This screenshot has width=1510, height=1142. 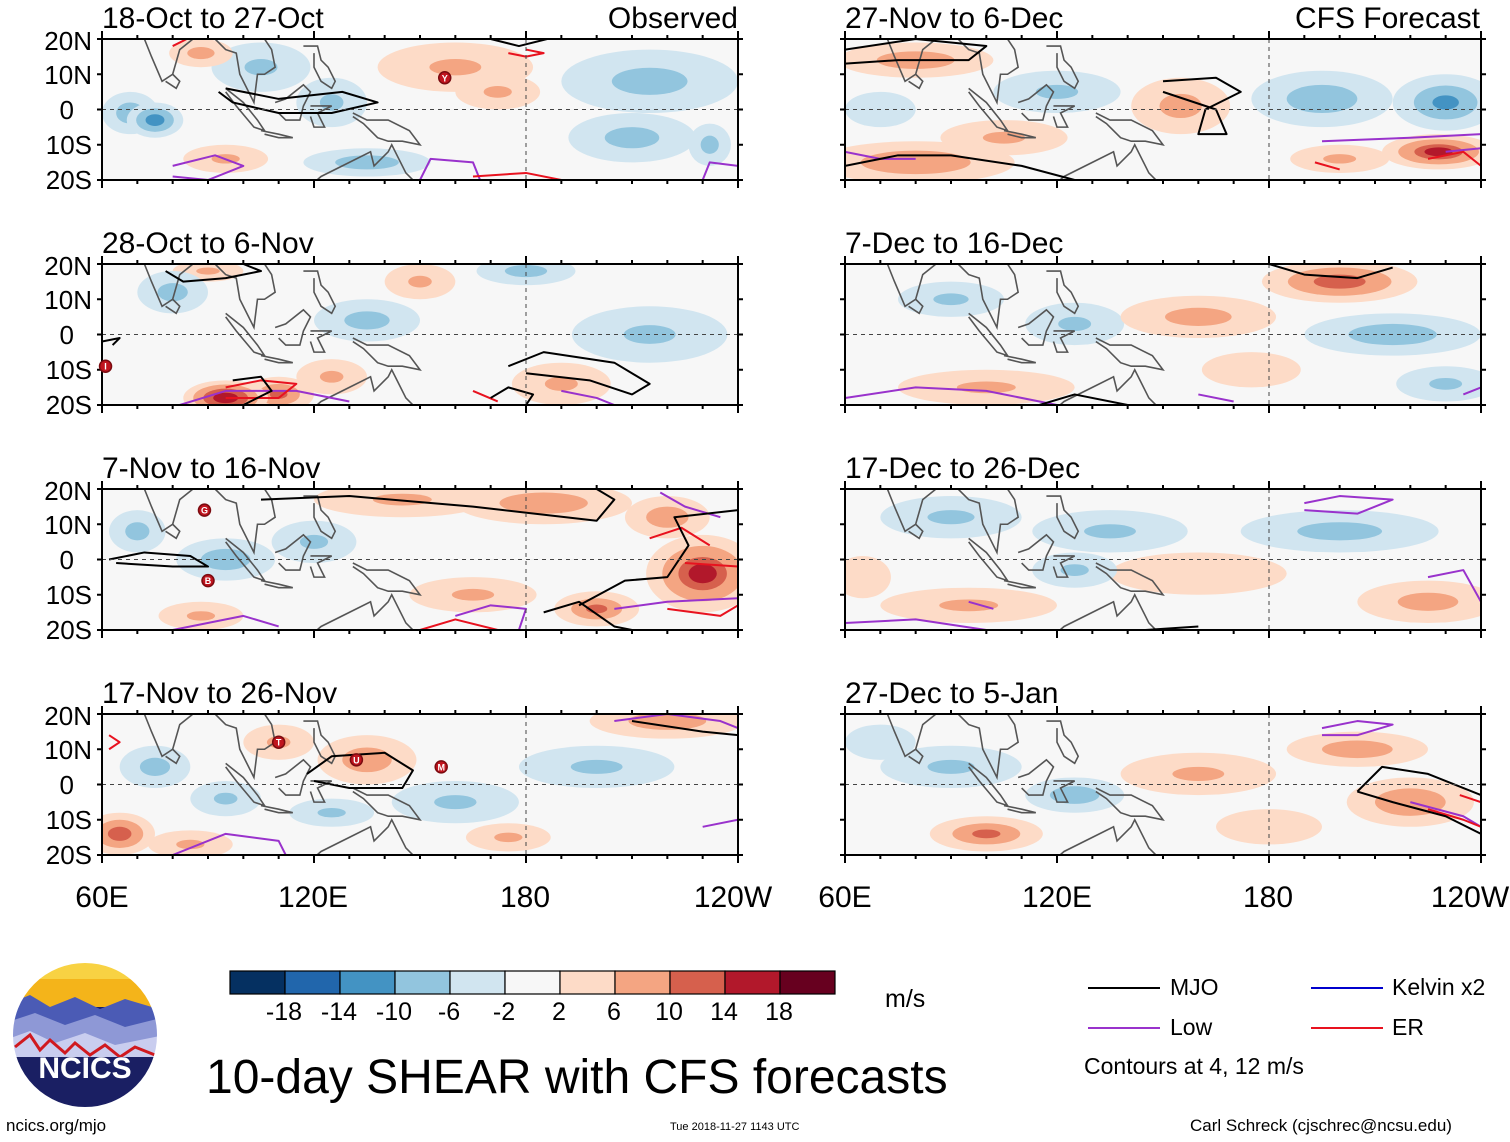 What do you see at coordinates (1194, 1066) in the screenshot?
I see `contour-note: Contours at 4, 12 m/s` at bounding box center [1194, 1066].